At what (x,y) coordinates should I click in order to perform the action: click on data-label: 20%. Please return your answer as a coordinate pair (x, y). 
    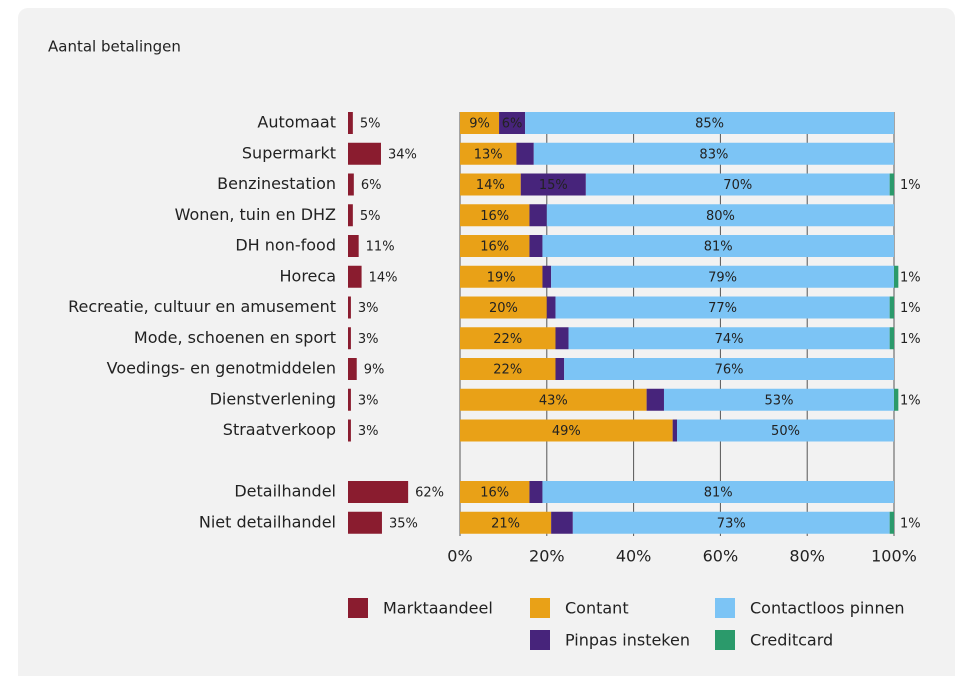
    Looking at the image, I should click on (503, 308).